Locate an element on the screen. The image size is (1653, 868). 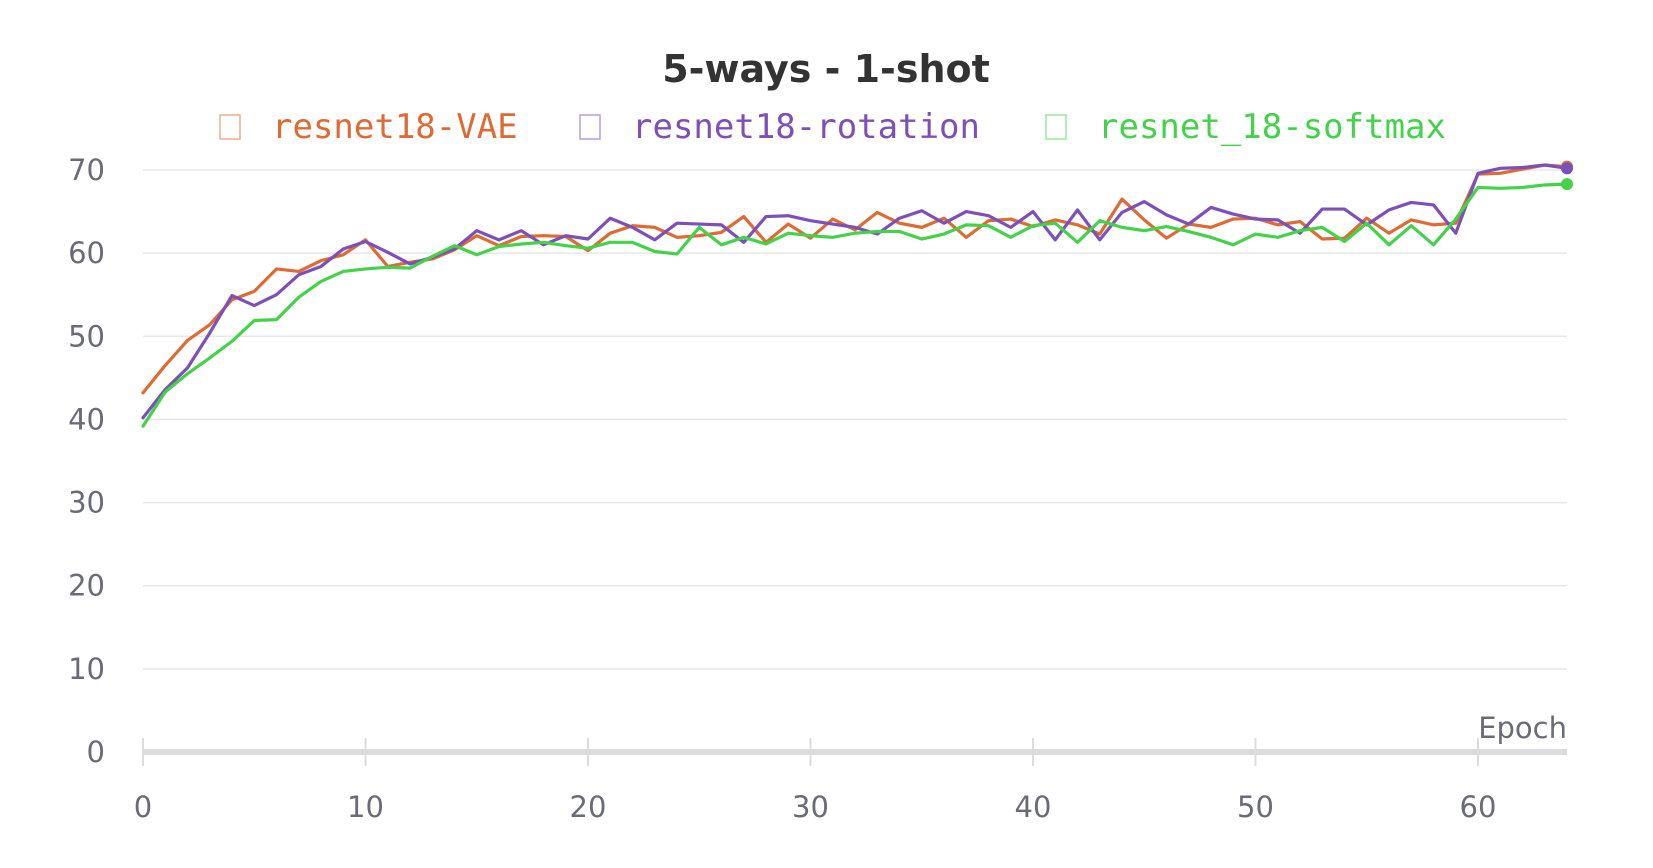
legend-item-1: resnet18-VAE is located at coordinates (368, 127).